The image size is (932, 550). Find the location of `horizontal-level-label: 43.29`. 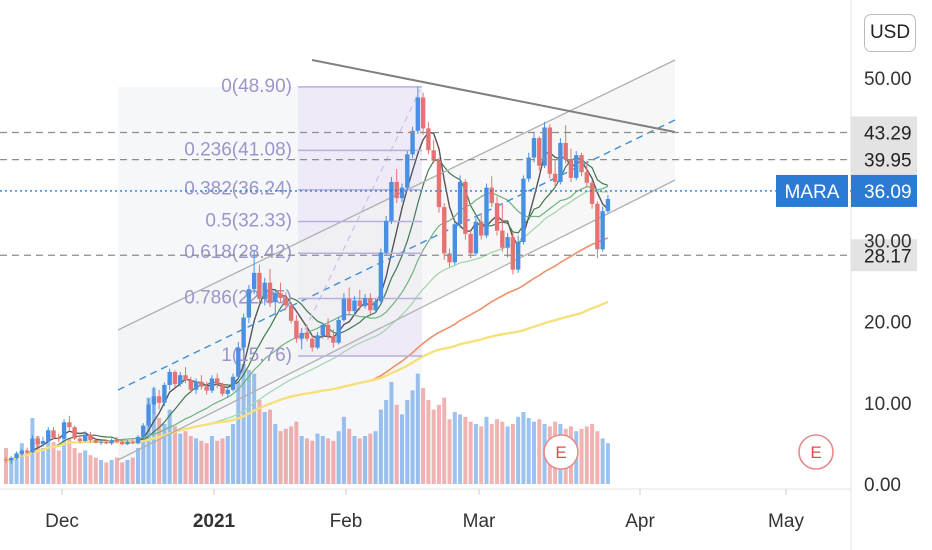

horizontal-level-label: 43.29 is located at coordinates (888, 133).